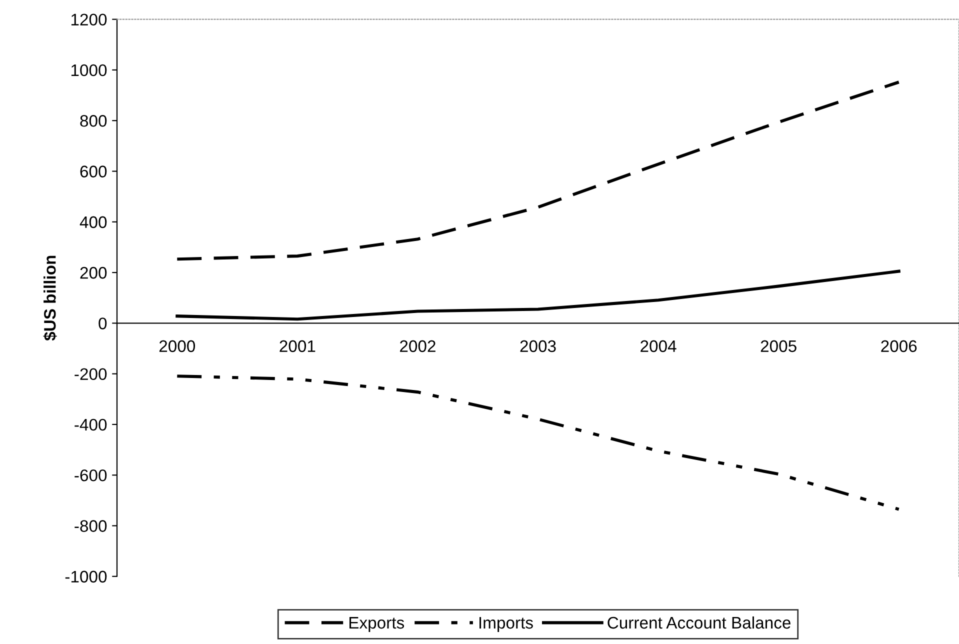 This screenshot has width=959, height=644. I want to click on x-tick-label: 2001, so click(298, 346).